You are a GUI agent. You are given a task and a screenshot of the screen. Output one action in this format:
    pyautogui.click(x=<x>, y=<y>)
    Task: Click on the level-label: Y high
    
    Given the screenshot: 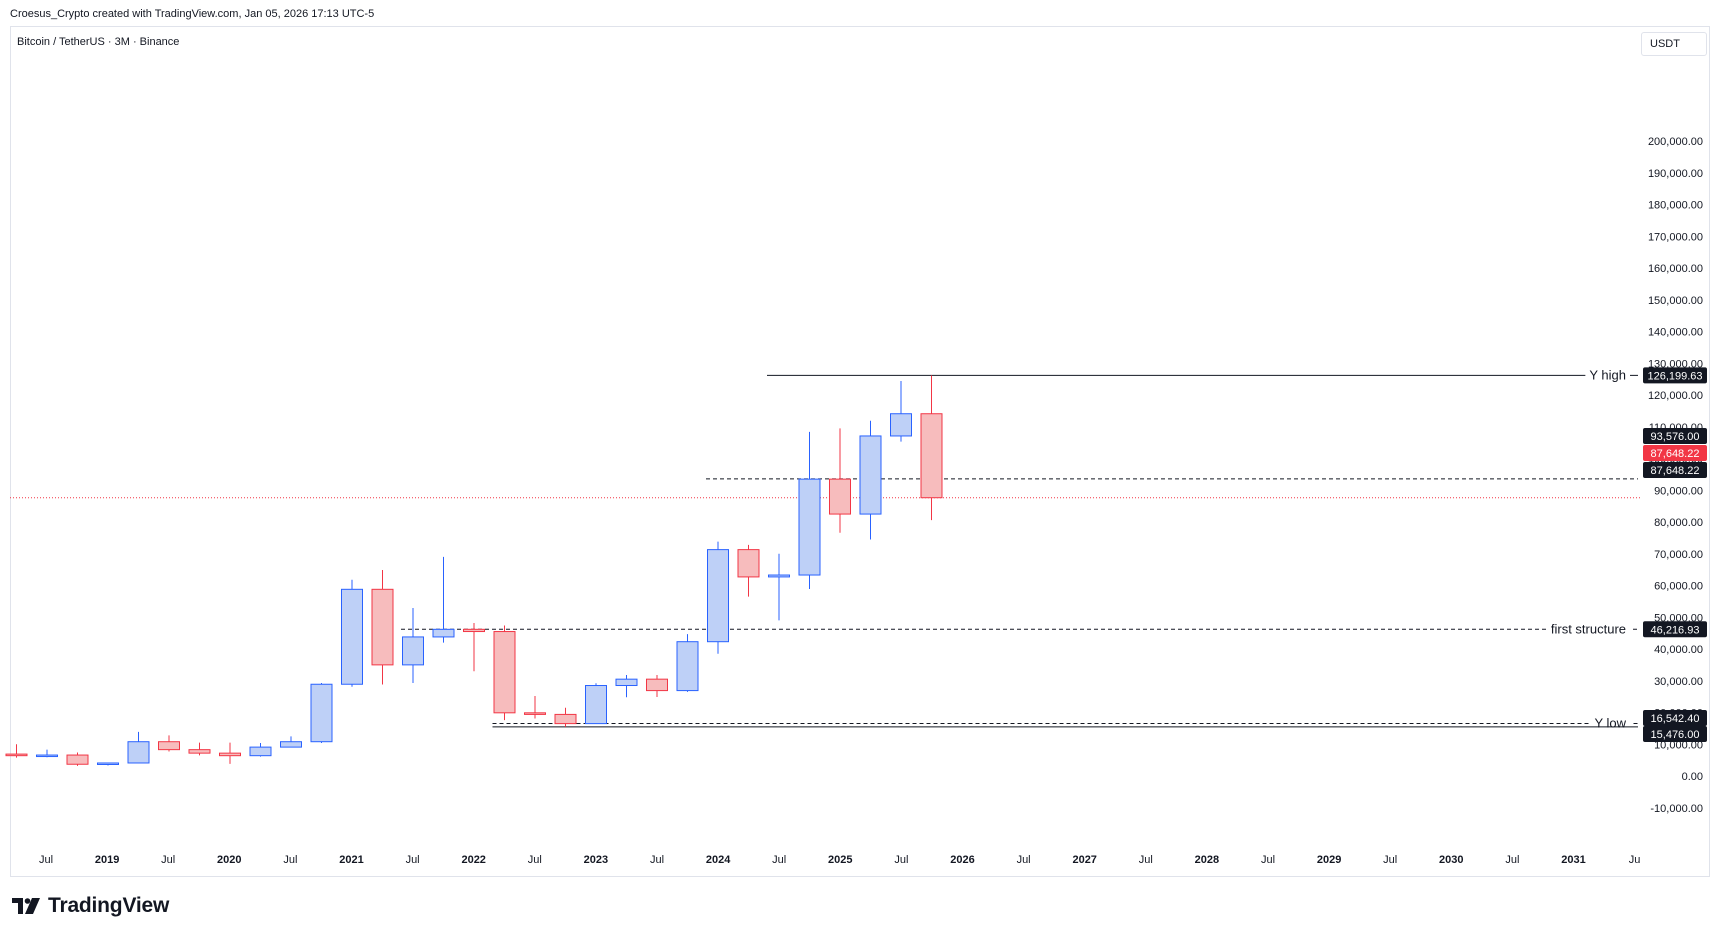 What is the action you would take?
    pyautogui.click(x=1607, y=374)
    